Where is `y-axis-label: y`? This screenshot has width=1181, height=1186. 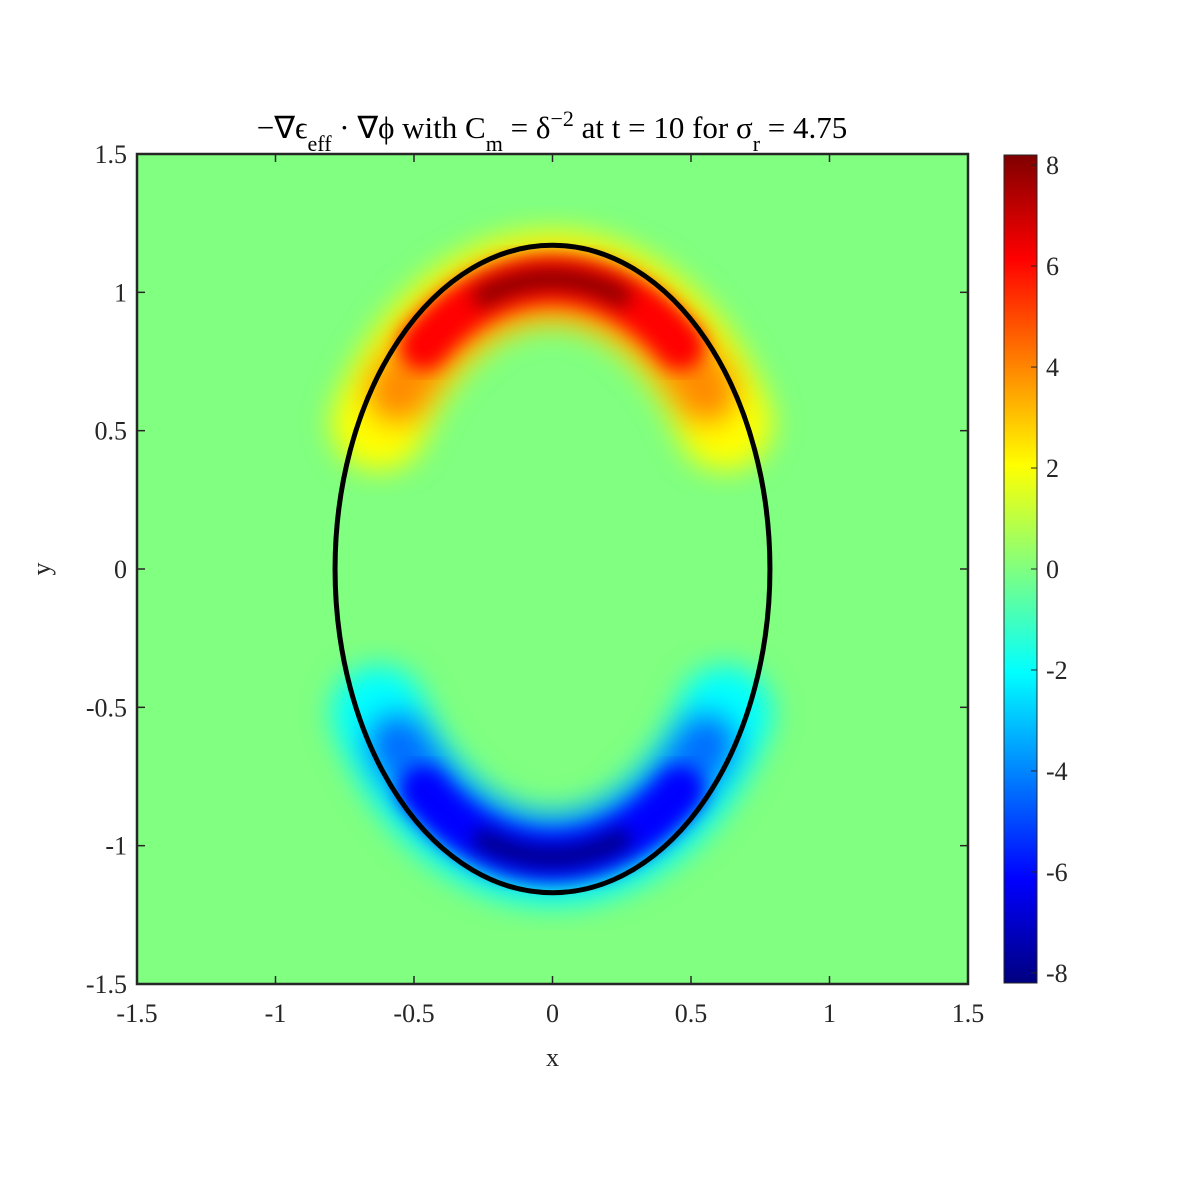
y-axis-label: y is located at coordinates (41, 569).